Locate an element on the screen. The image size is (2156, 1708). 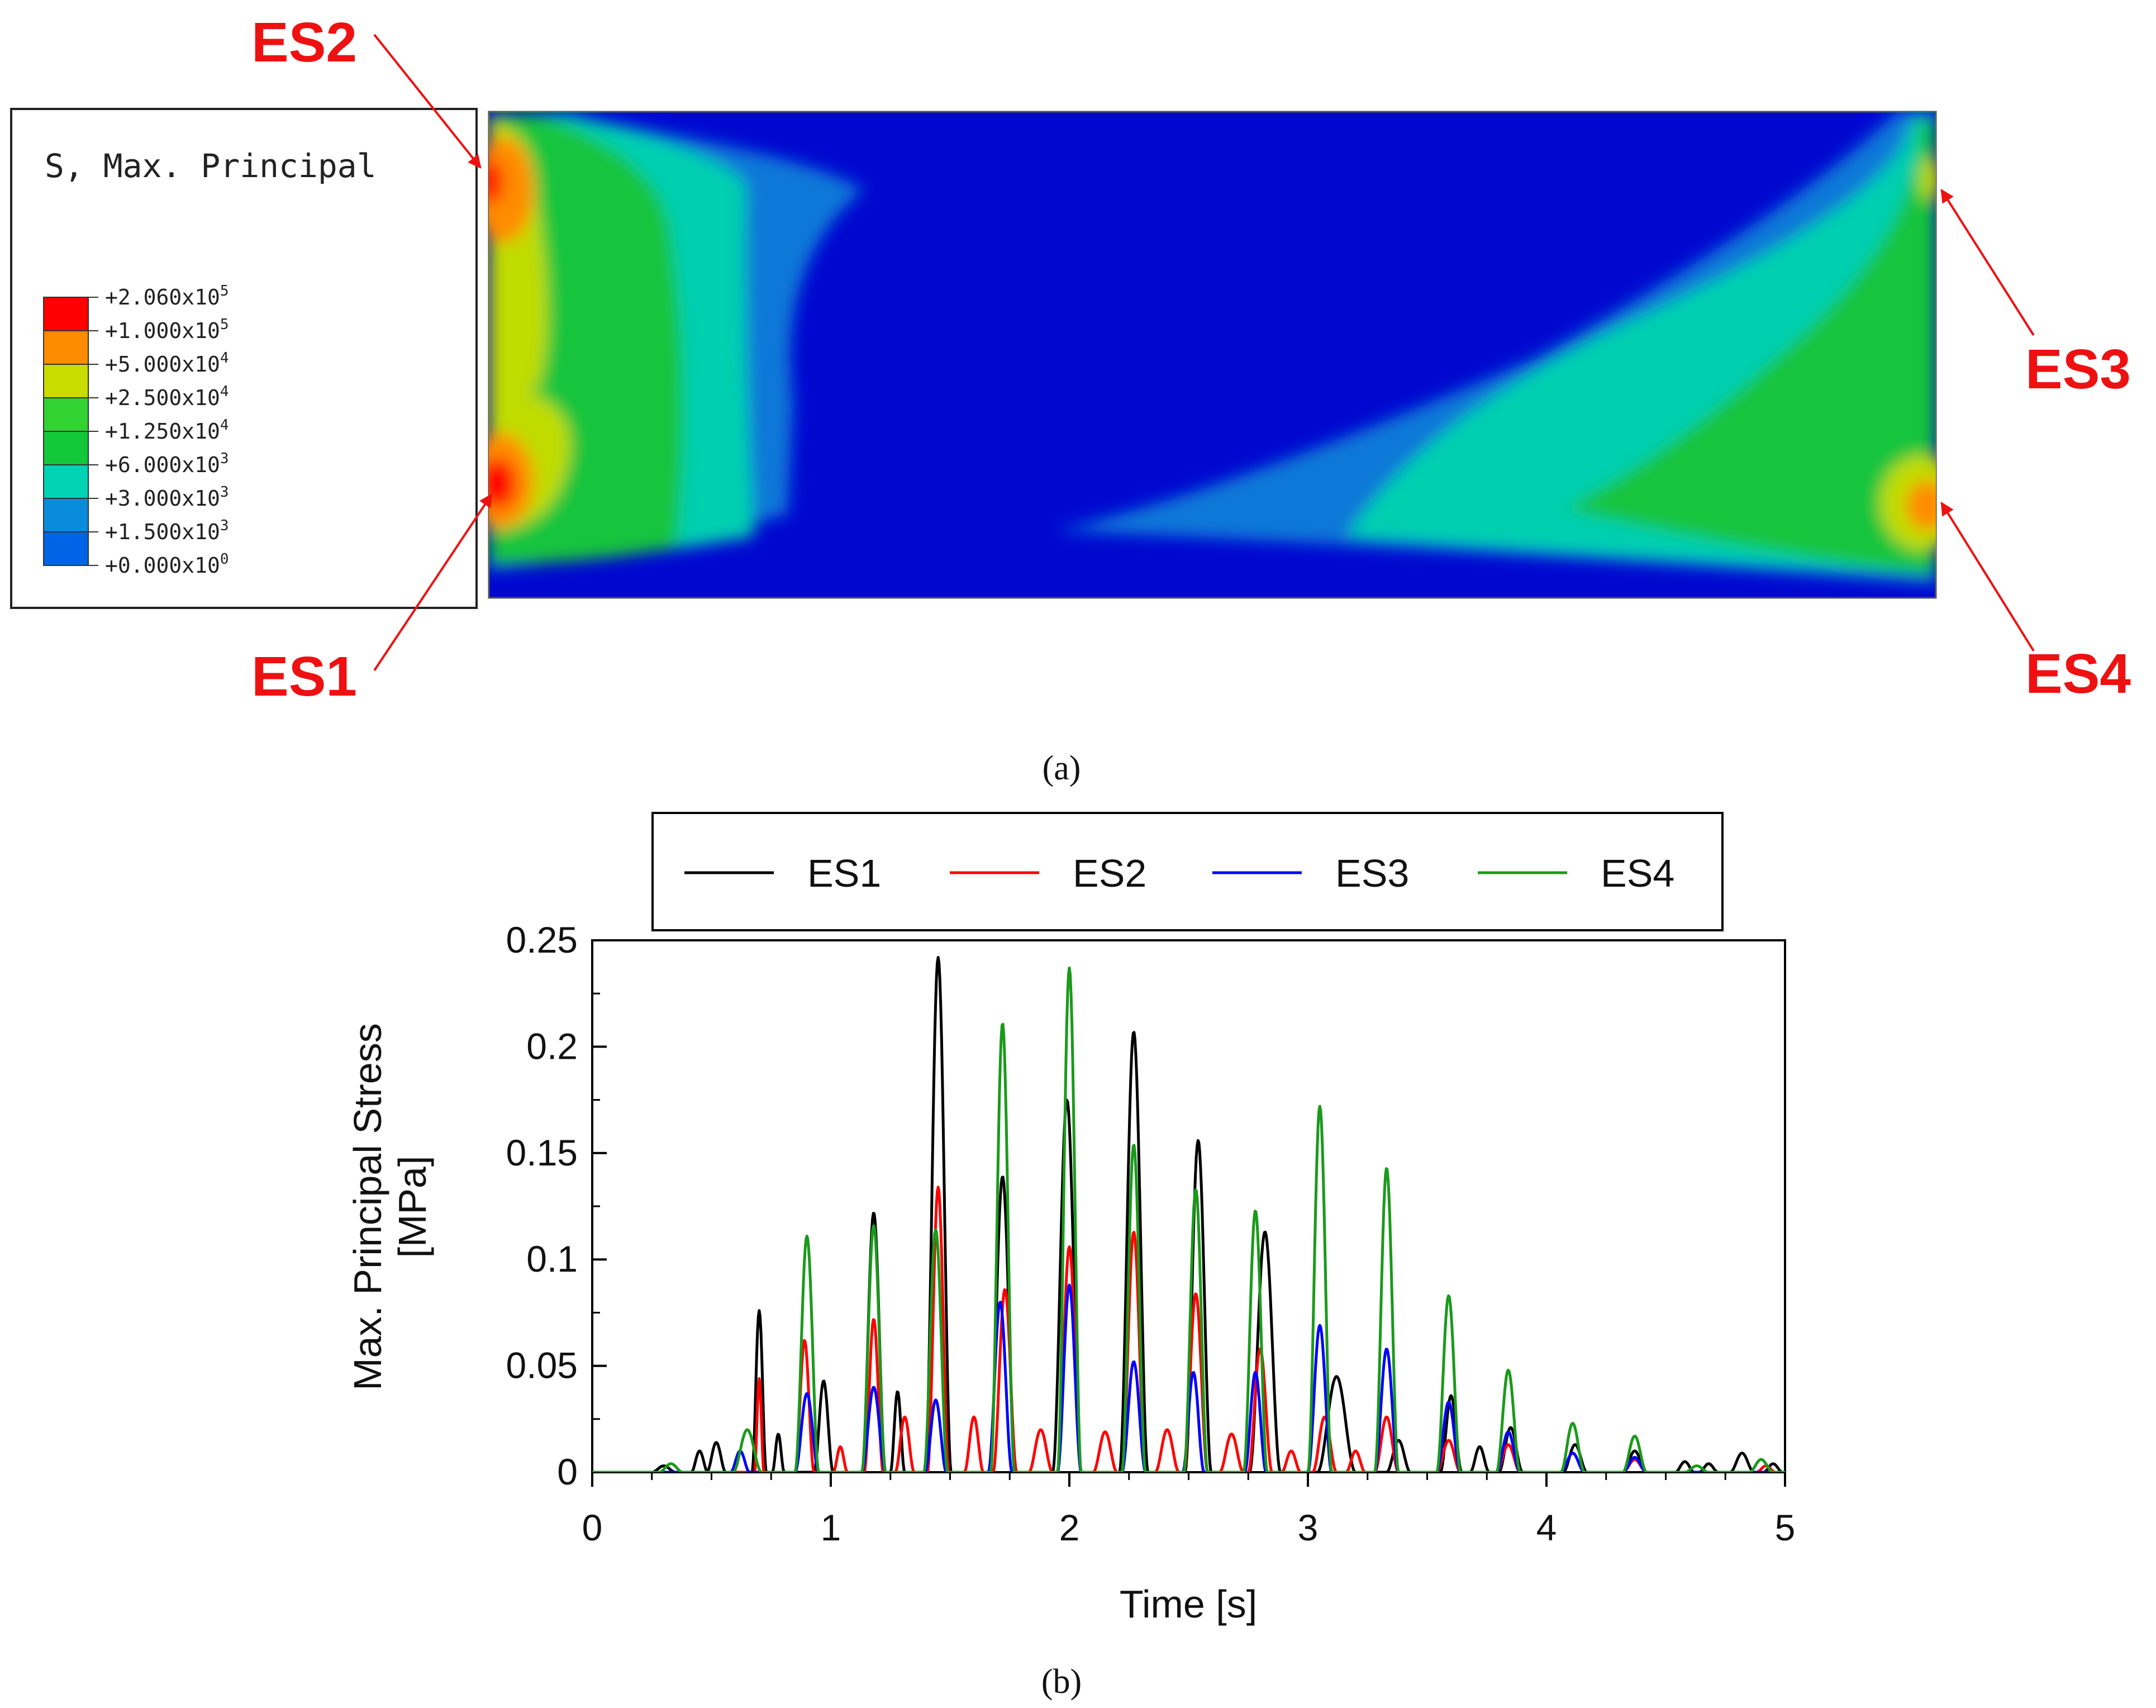
legend-value-label: +1.000x105 is located at coordinates (167, 330).